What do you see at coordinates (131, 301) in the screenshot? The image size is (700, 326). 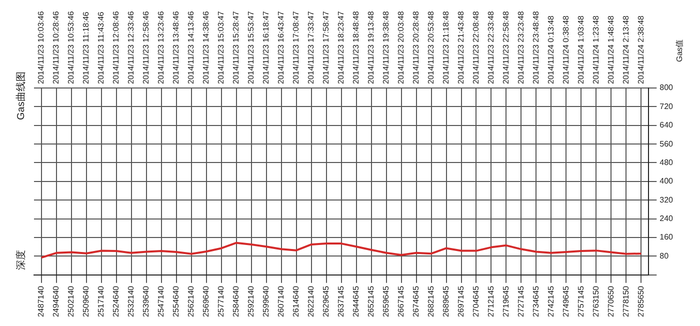 I see `x-tick-label: 2532140` at bounding box center [131, 301].